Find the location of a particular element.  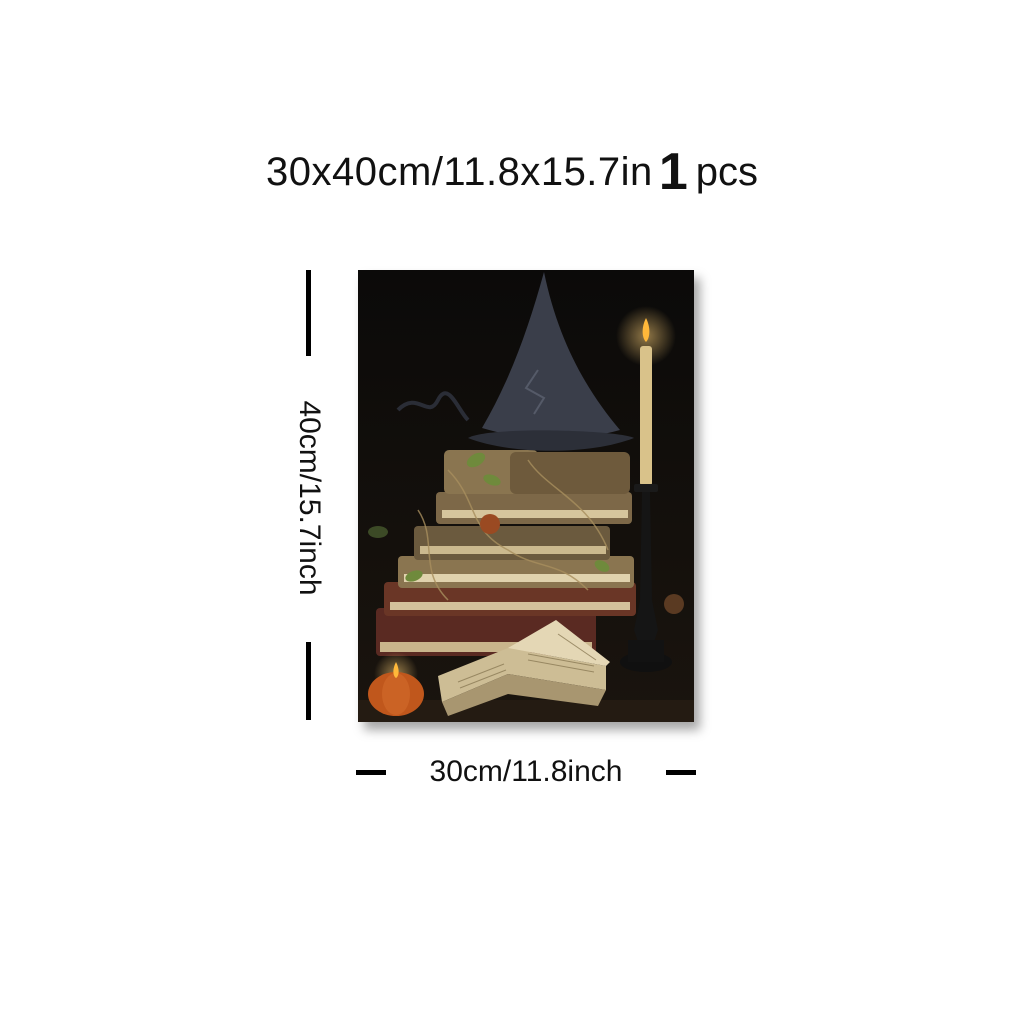

witch-hat-icon is located at coordinates (515, 361).